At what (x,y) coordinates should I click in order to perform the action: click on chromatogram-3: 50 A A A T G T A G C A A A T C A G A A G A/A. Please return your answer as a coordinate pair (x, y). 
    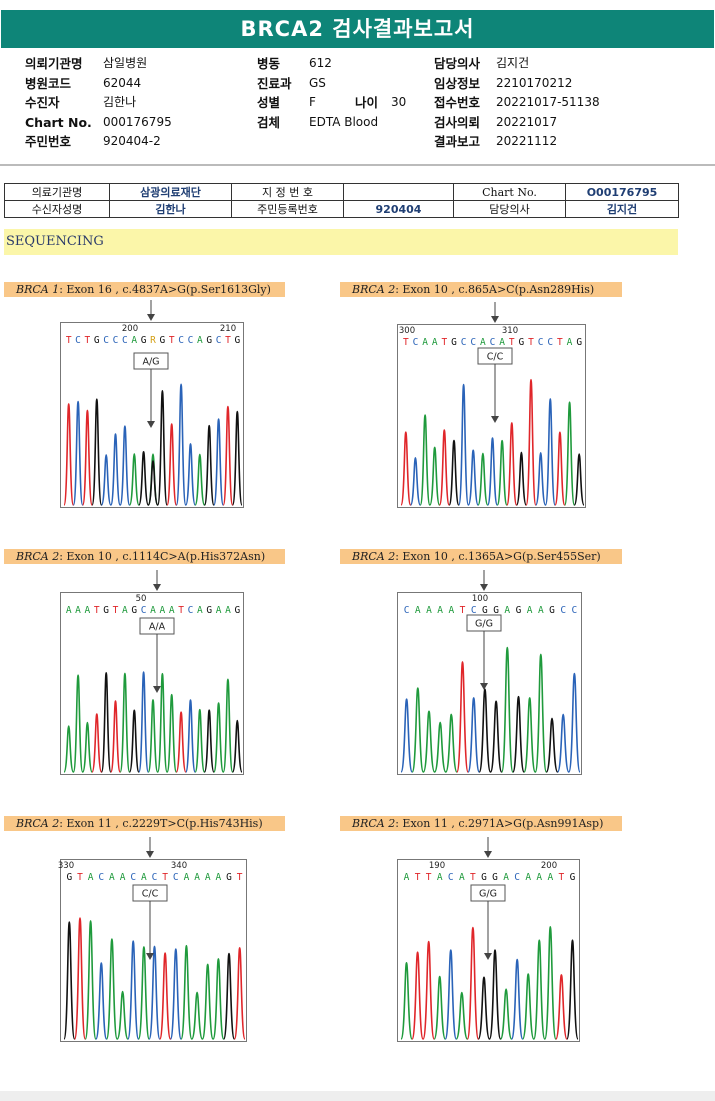
    Looking at the image, I should click on (152, 670).